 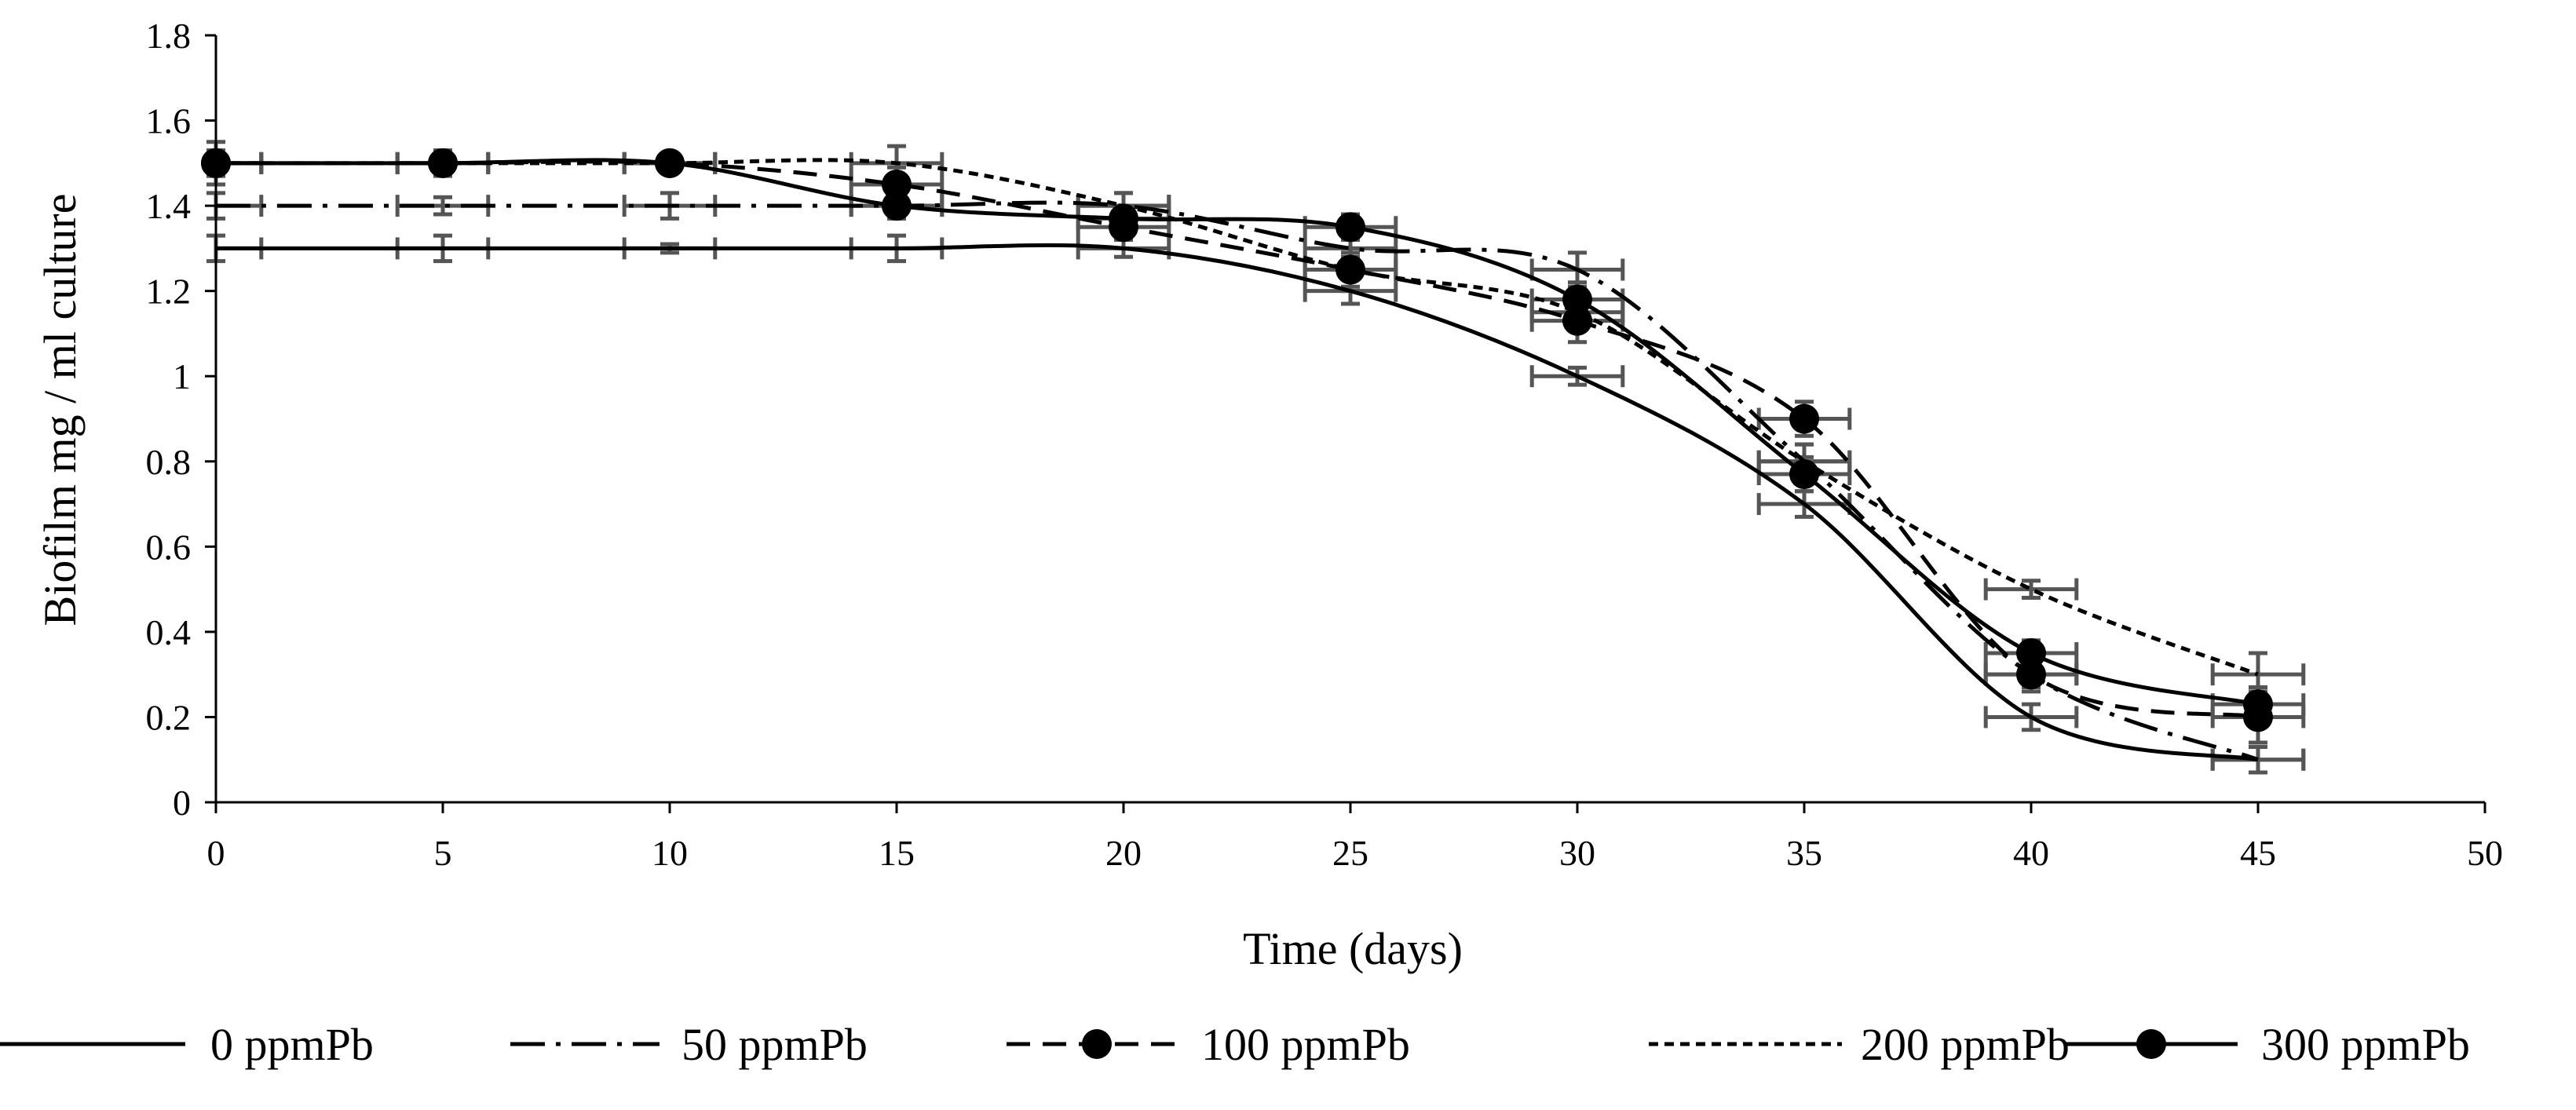 I want to click on y-tick-label: 0.6, so click(x=169, y=547).